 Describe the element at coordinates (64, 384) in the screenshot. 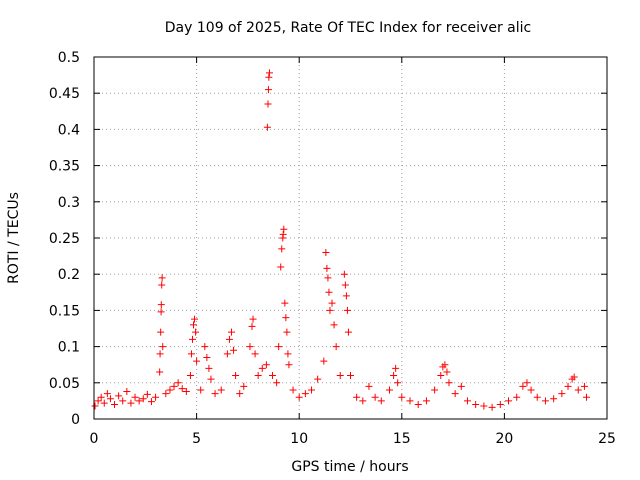

I see `y-tick-label: 0.05` at that location.